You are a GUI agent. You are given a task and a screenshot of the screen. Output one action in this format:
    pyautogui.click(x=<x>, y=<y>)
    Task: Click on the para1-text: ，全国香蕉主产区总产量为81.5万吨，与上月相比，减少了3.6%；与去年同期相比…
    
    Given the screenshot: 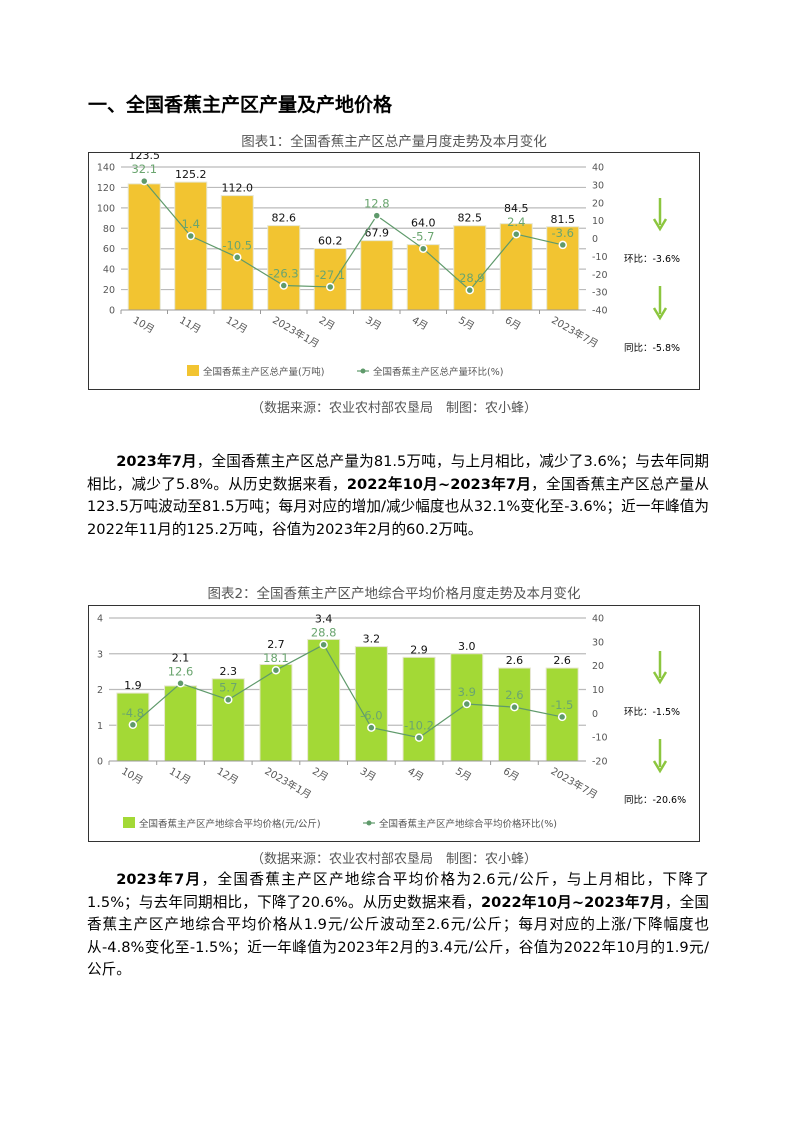 What is the action you would take?
    pyautogui.click(x=398, y=473)
    